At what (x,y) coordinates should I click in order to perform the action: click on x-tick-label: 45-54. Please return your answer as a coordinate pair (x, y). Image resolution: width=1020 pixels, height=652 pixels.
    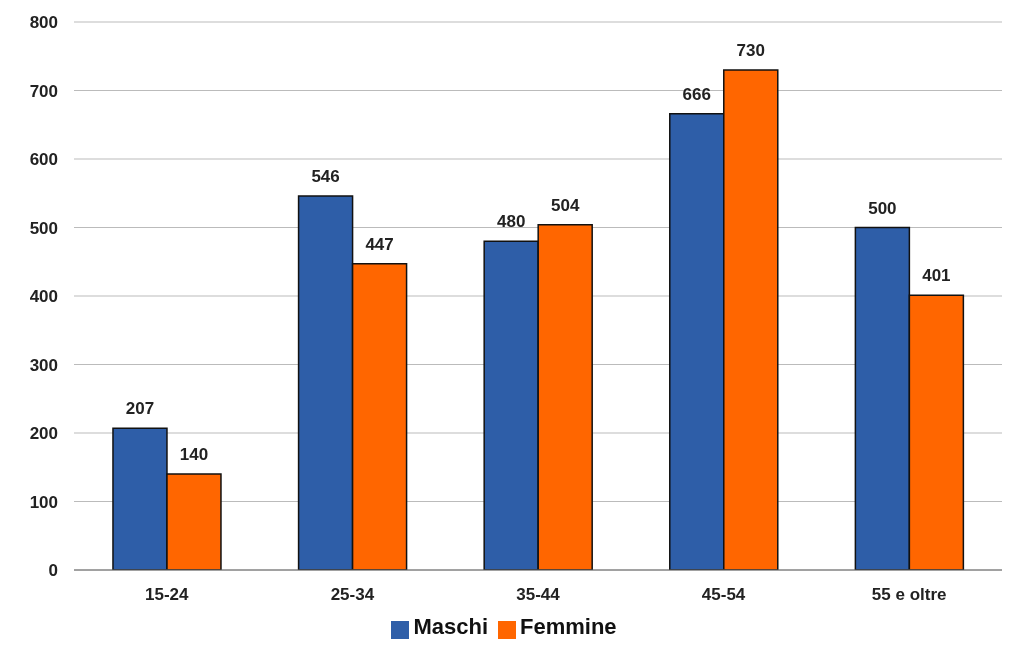
    Looking at the image, I should click on (723, 595).